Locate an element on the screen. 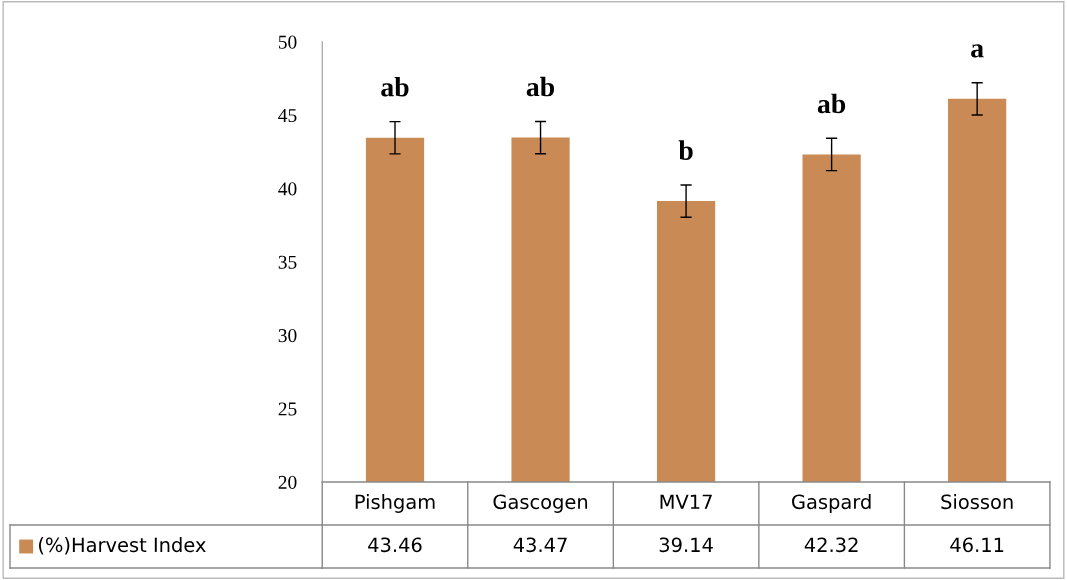 The image size is (1067, 580). y-tick-label: 25 is located at coordinates (287, 409).